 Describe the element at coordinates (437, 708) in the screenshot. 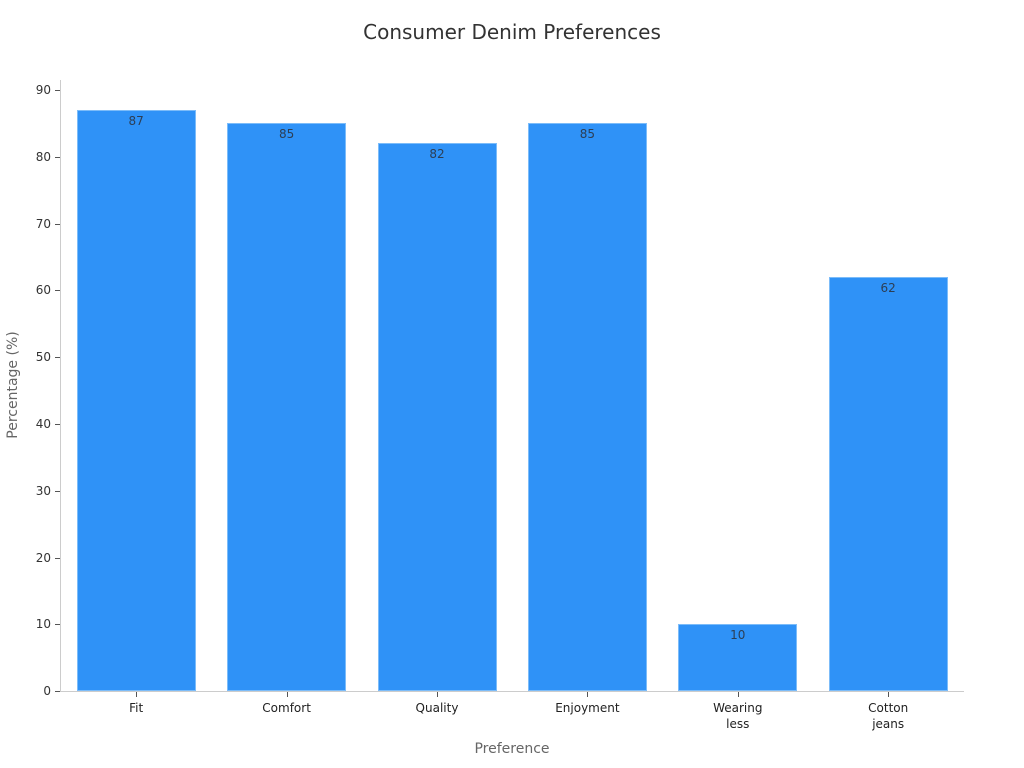

I see `x-tick-label: Quality` at that location.